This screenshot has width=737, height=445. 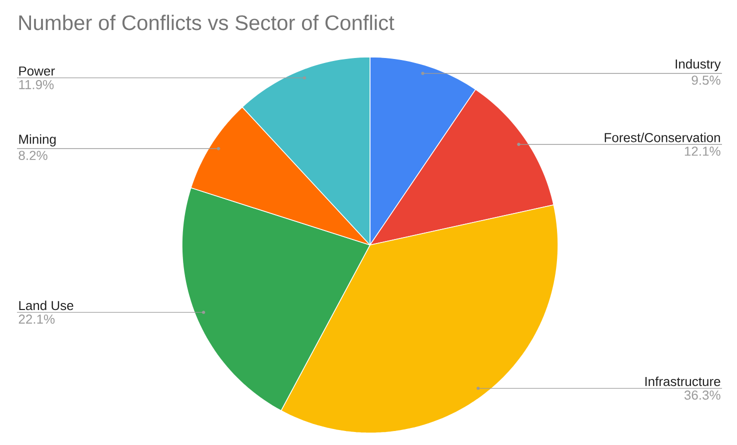 I want to click on slice-label: Mining, so click(x=37, y=140).